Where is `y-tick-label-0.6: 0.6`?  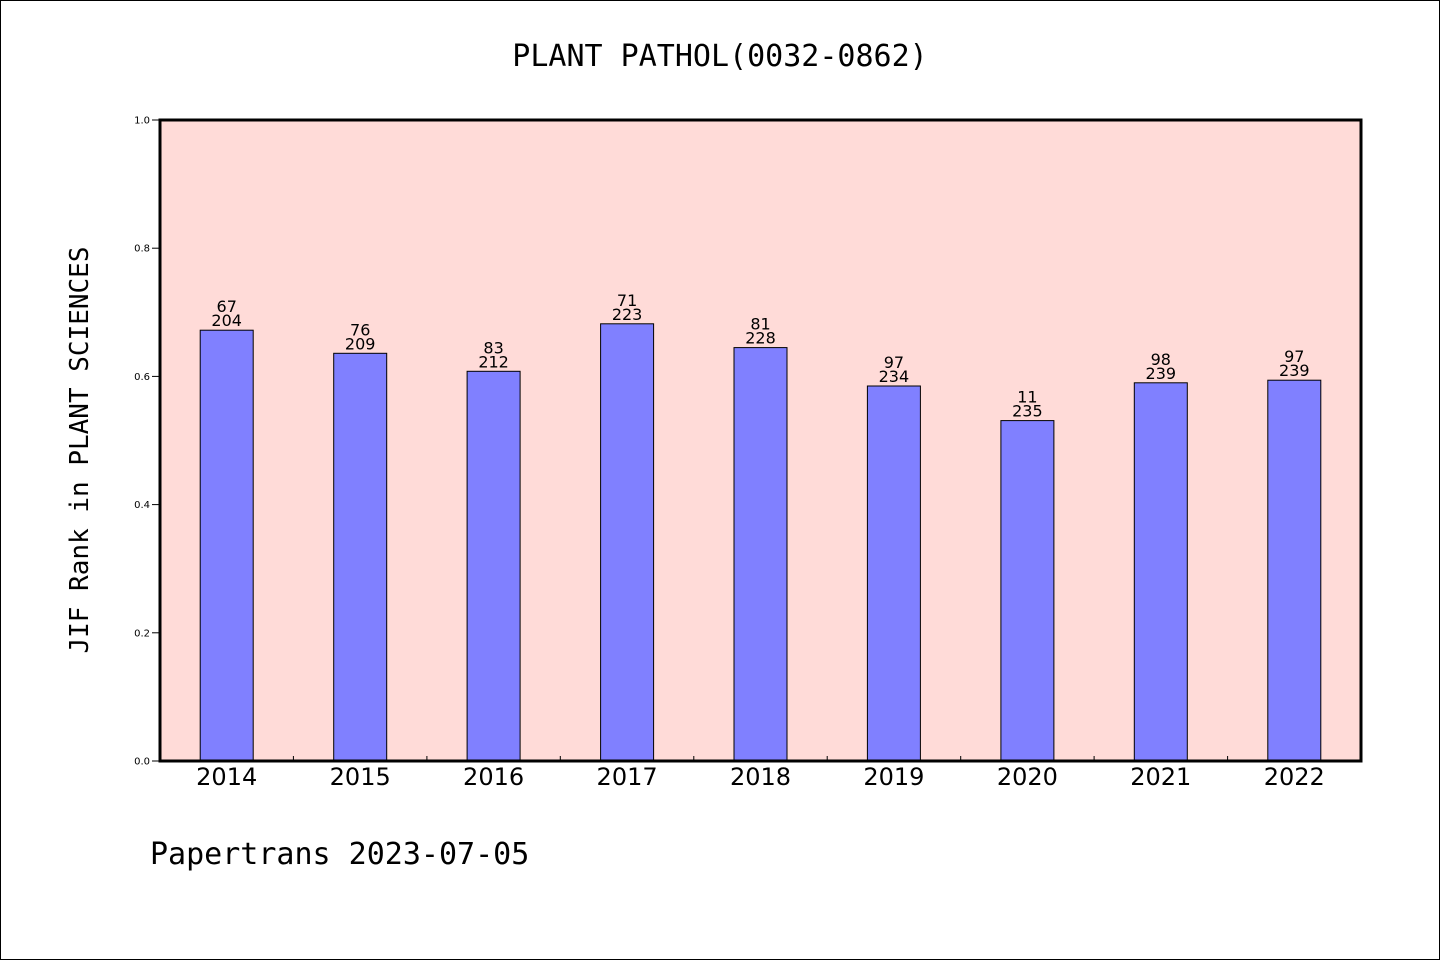 y-tick-label-0.6: 0.6 is located at coordinates (142, 377).